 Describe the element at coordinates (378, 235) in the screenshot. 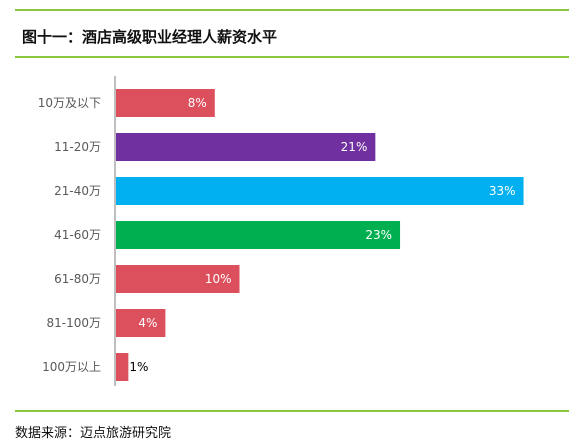

I see `value-label-4: 23%` at that location.